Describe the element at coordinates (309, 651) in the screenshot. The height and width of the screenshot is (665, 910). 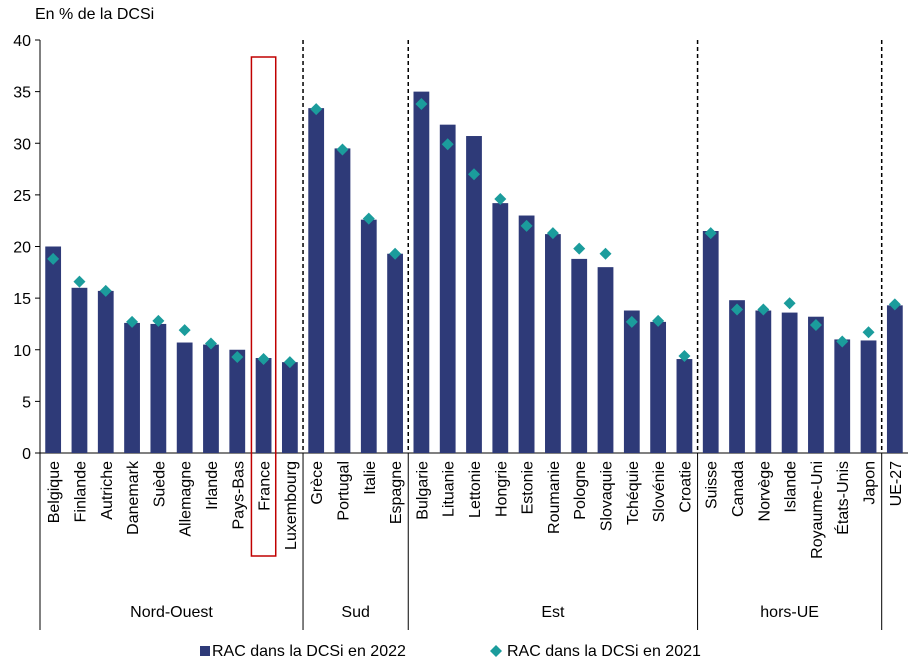
I see `legend-label-2022: RAC dans la DCSi en 2022` at that location.